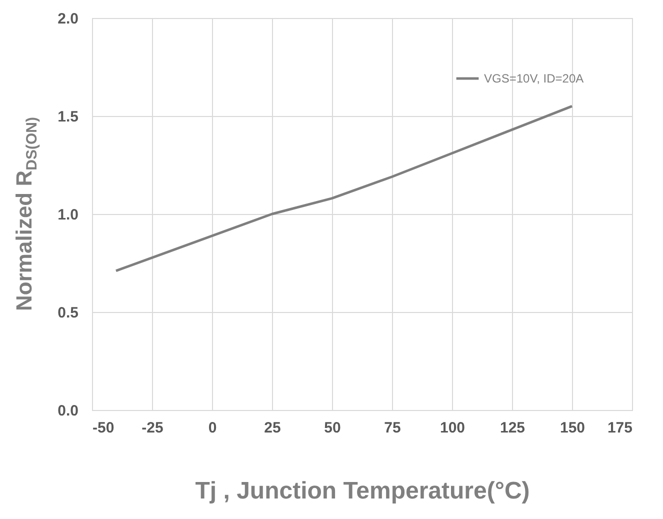 The height and width of the screenshot is (519, 663). I want to click on x-tick-label: 100, so click(453, 428).